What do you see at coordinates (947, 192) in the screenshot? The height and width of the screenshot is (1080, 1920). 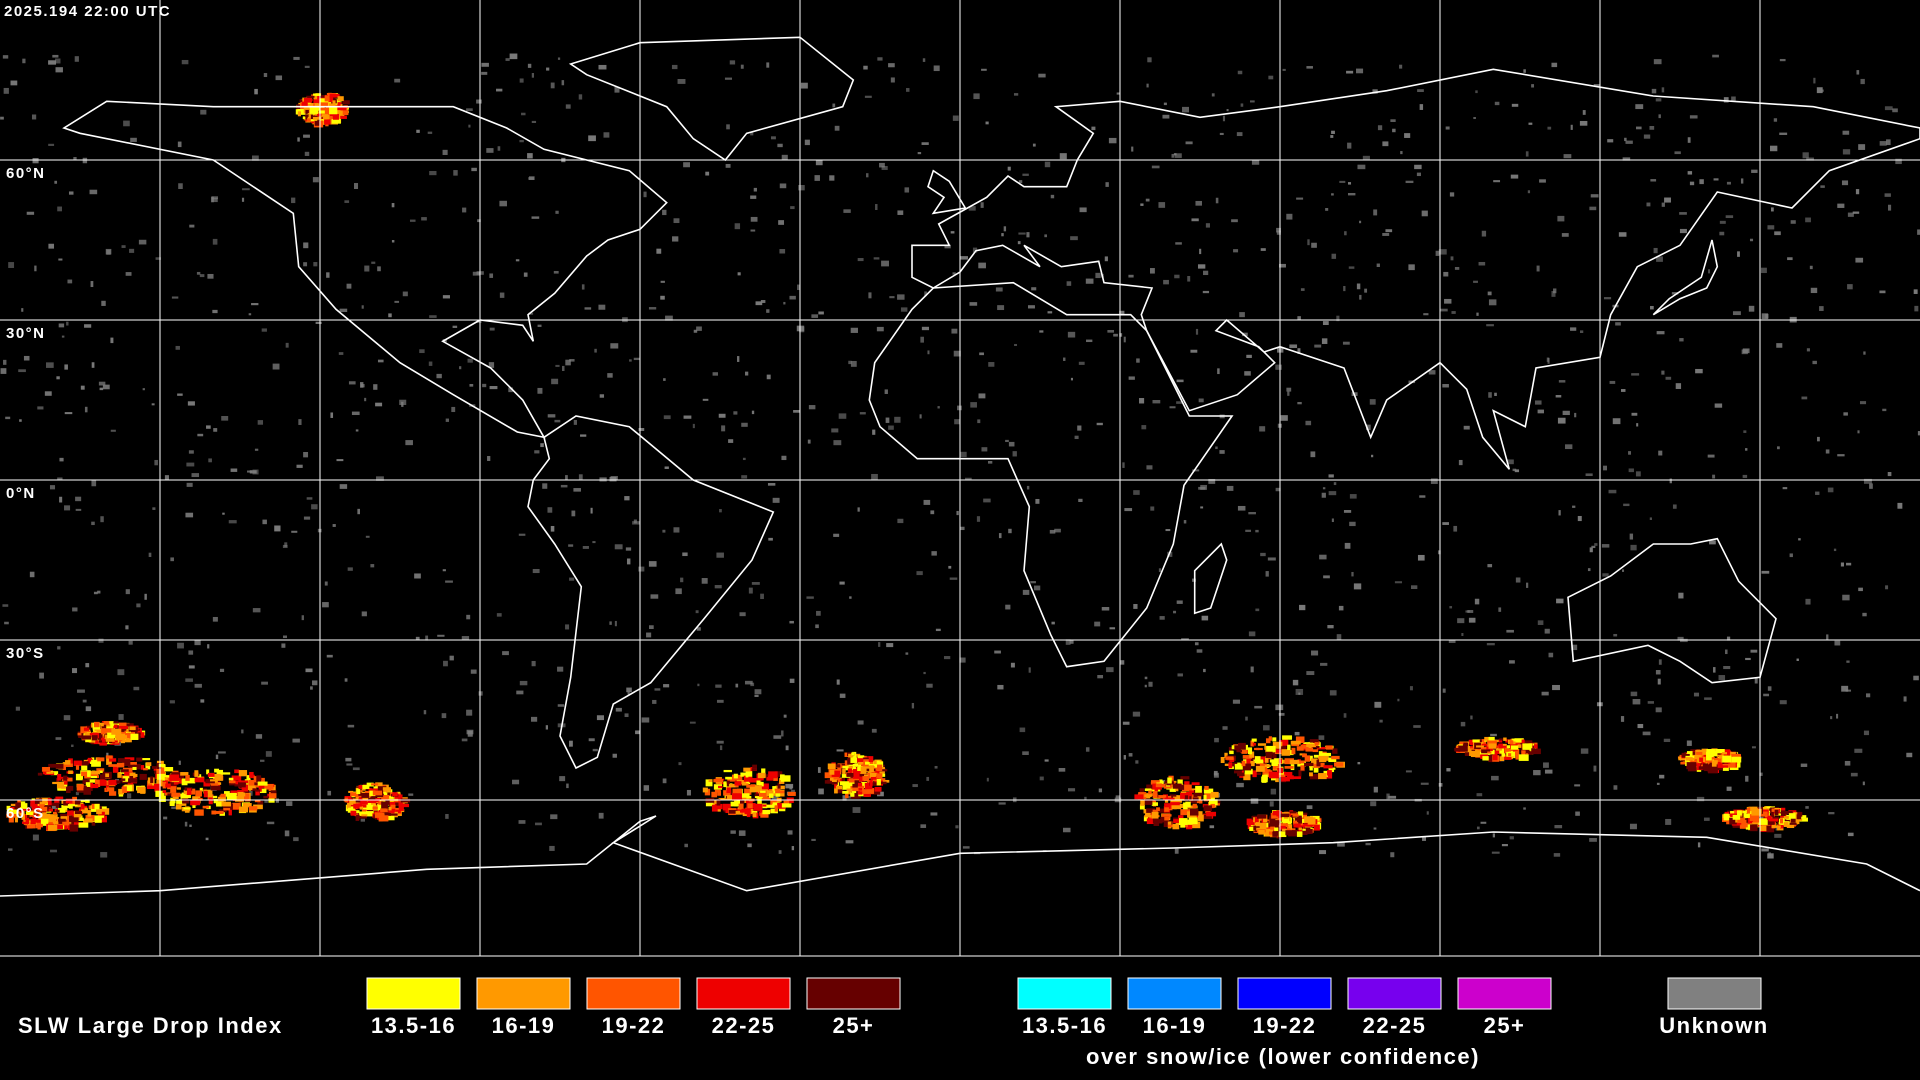 I see `coastline` at bounding box center [947, 192].